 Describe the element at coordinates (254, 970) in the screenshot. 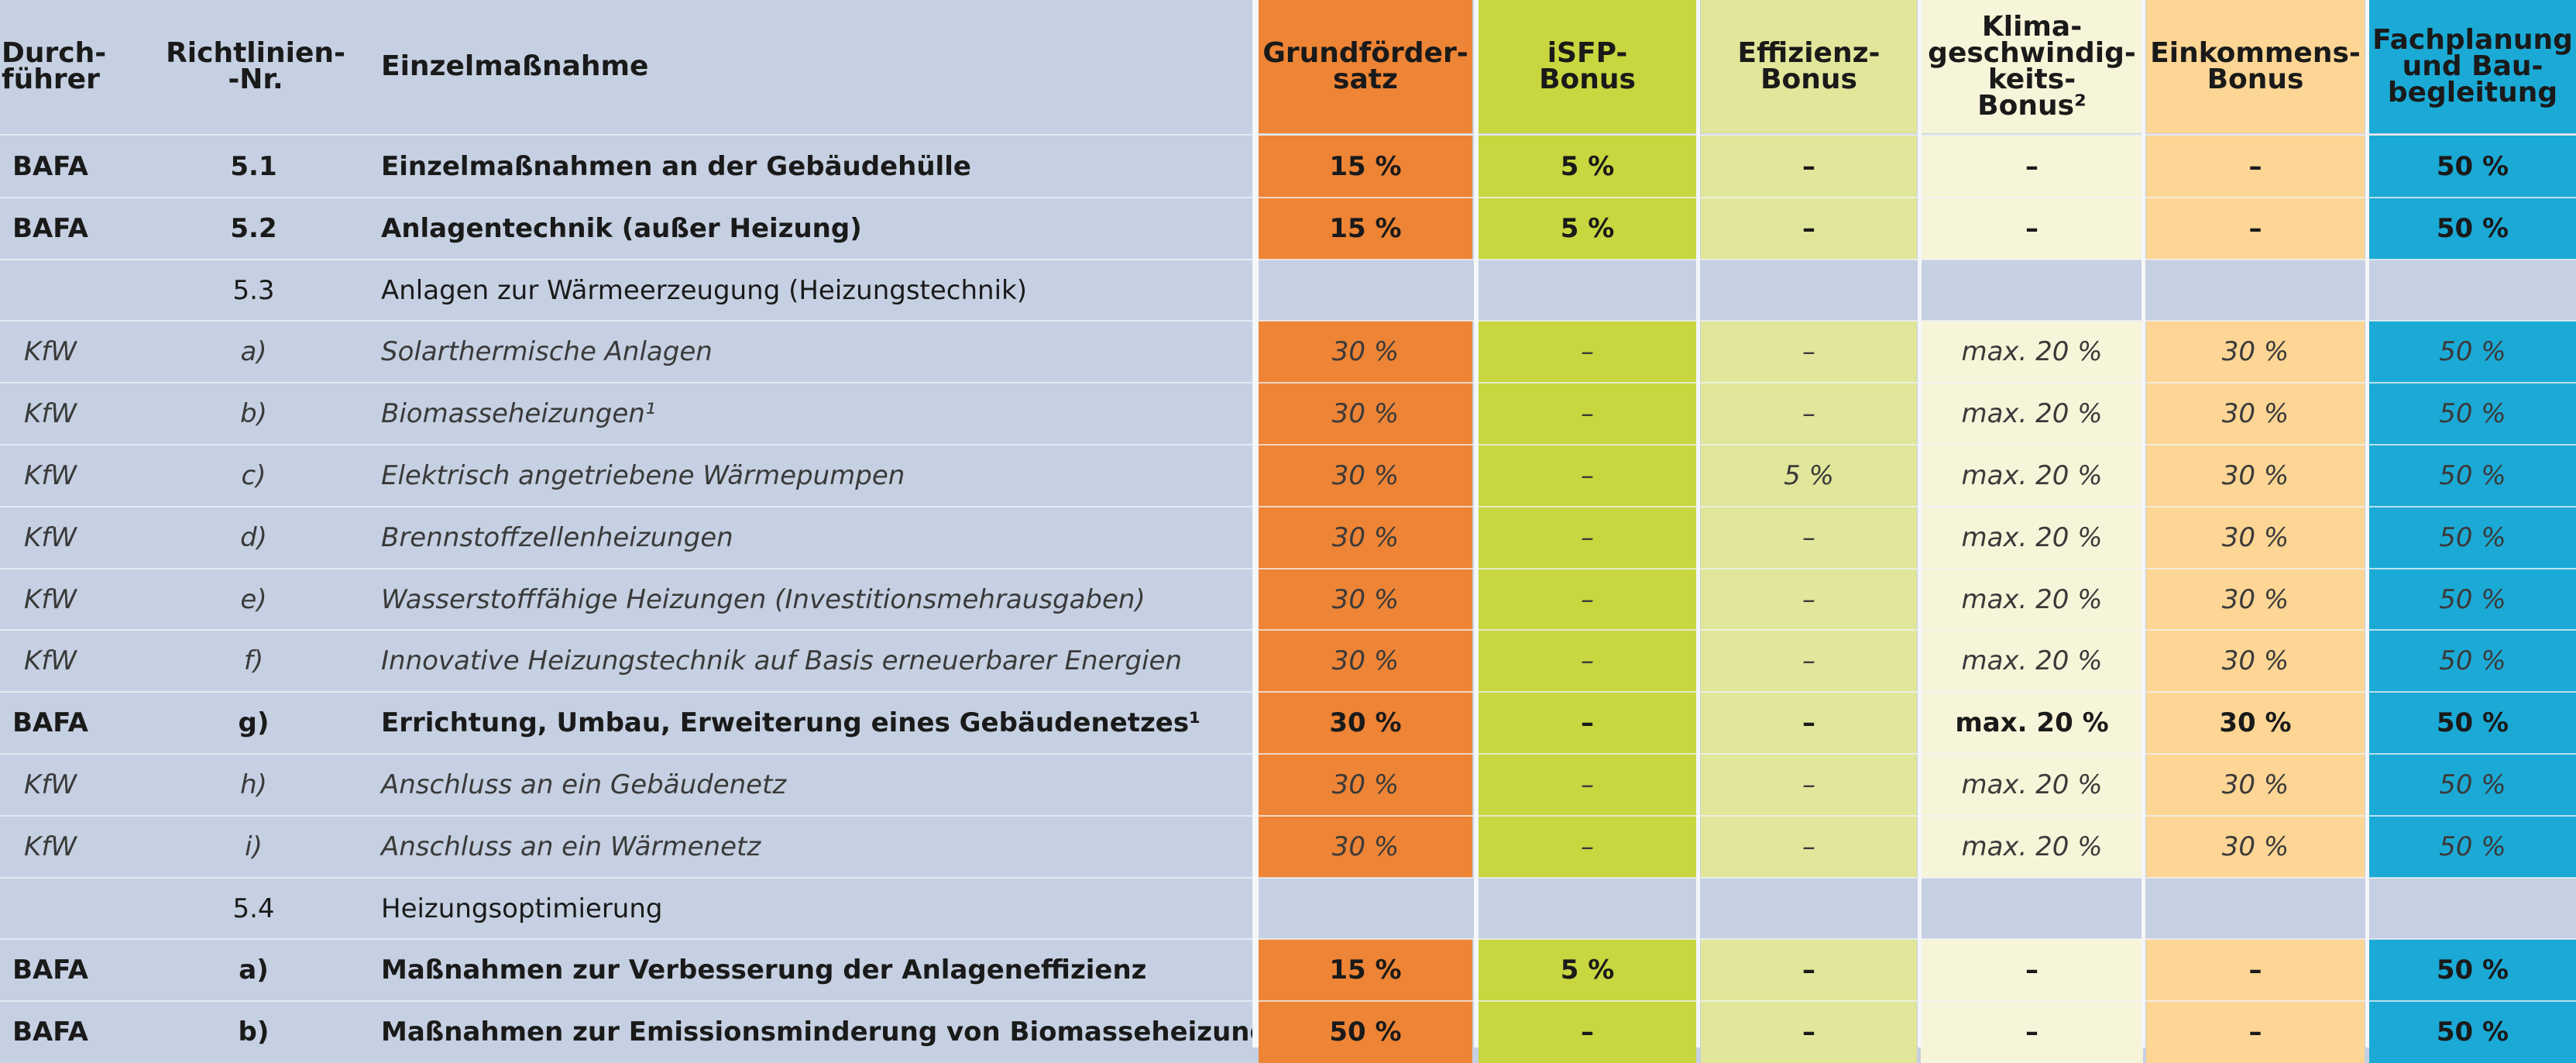

I see `richtlinie-nr-value: a)` at that location.